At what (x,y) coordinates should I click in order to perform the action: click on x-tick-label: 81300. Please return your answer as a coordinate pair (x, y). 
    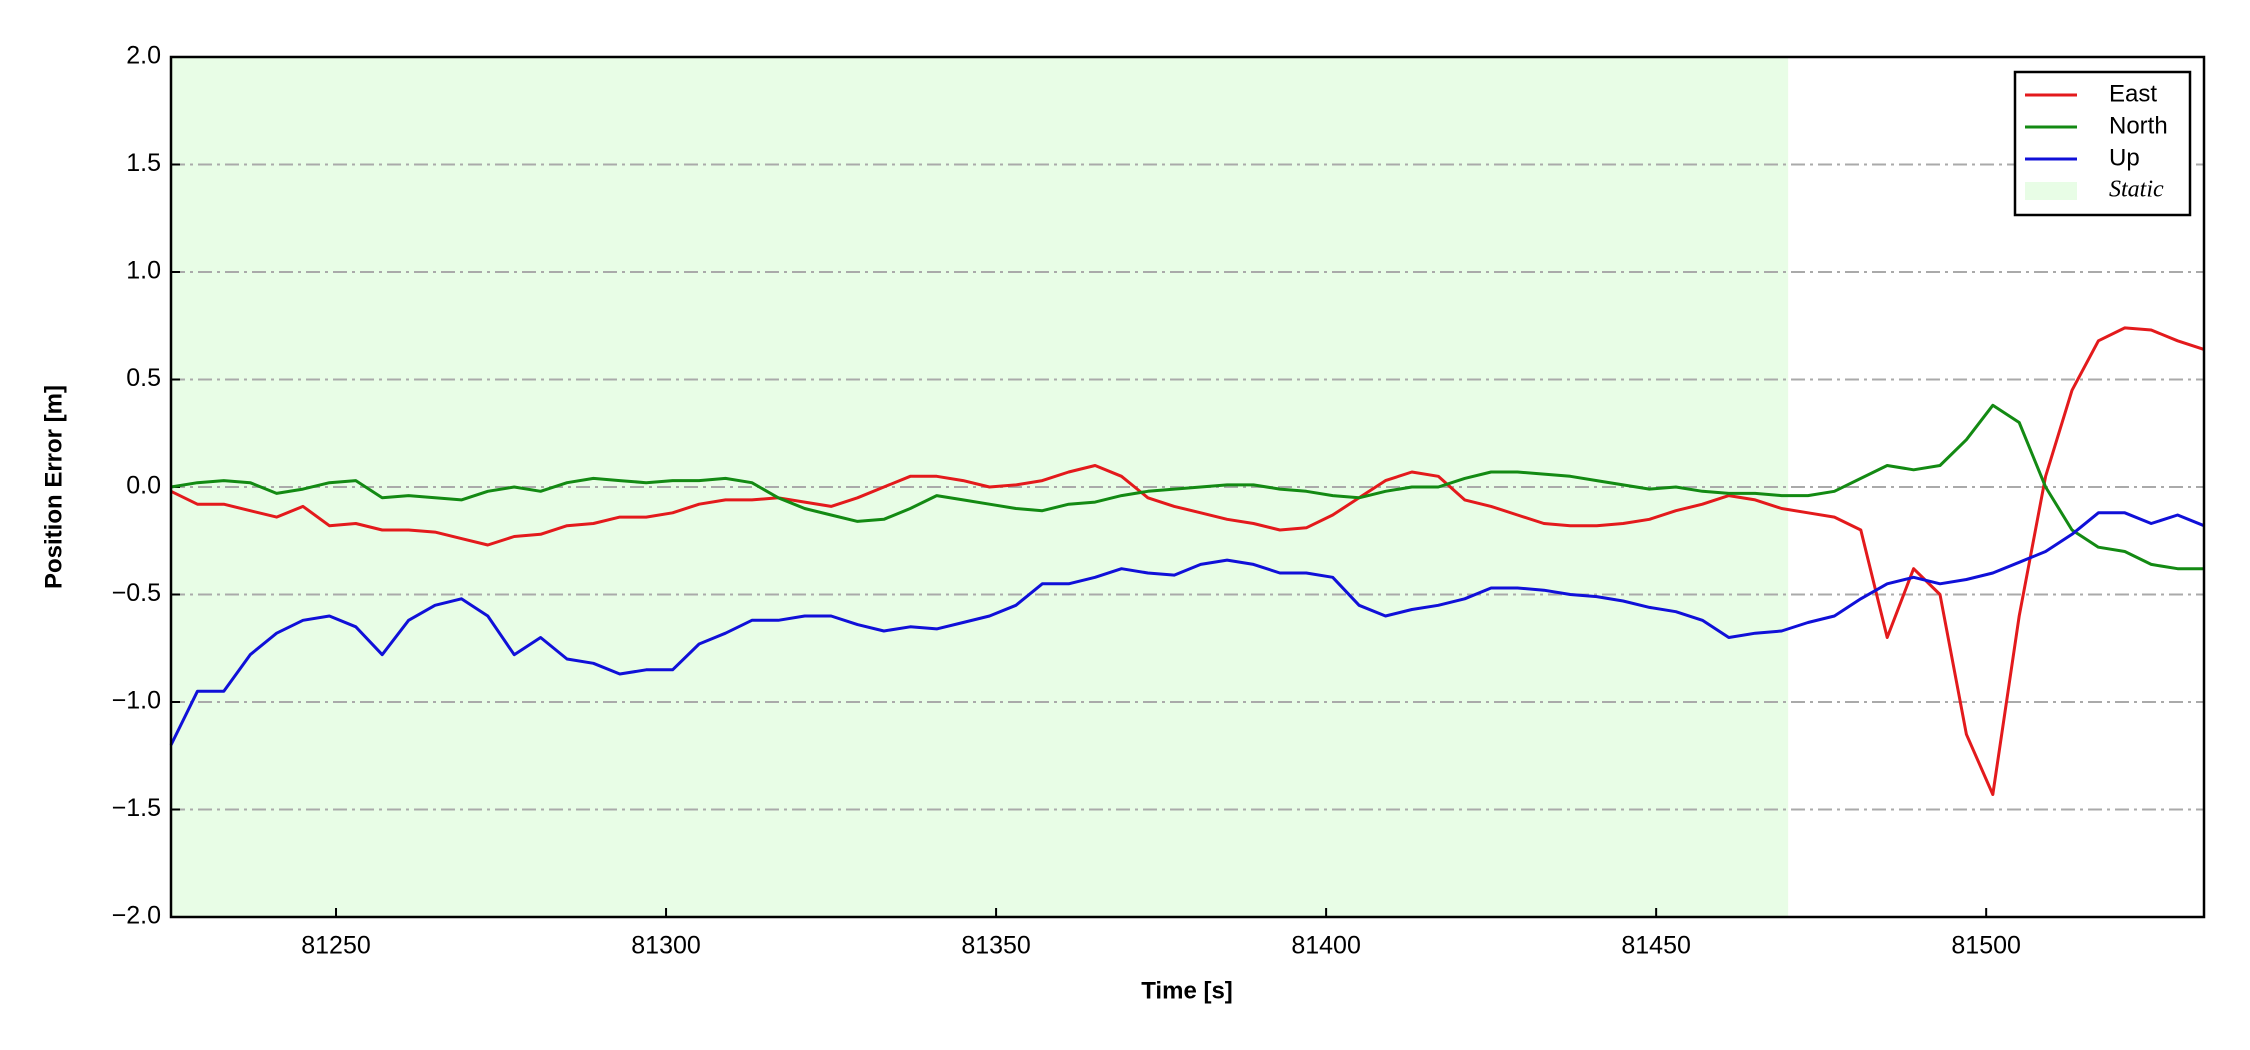
    Looking at the image, I should click on (666, 946).